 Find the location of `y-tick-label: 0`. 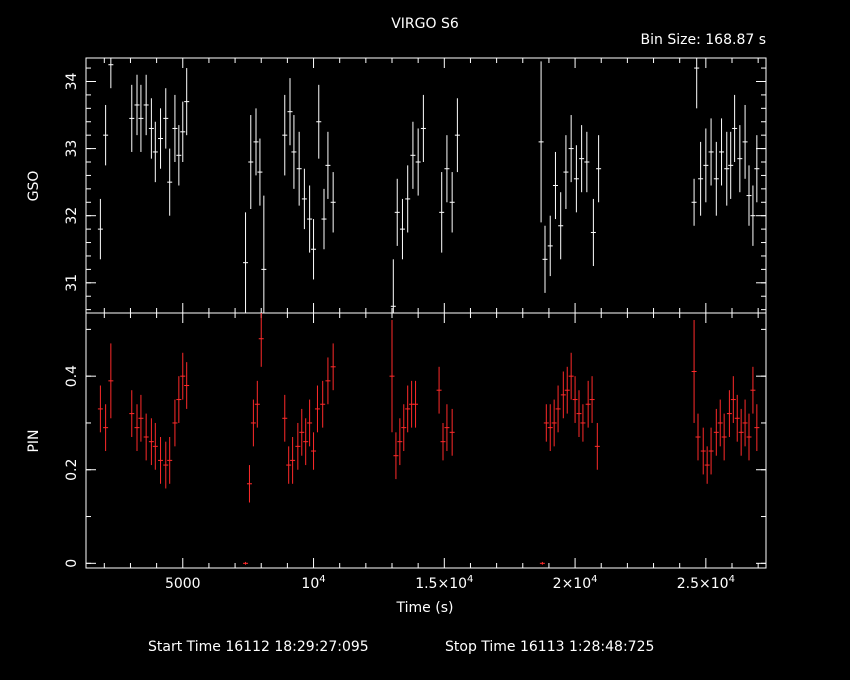

y-tick-label: 0 is located at coordinates (72, 563).